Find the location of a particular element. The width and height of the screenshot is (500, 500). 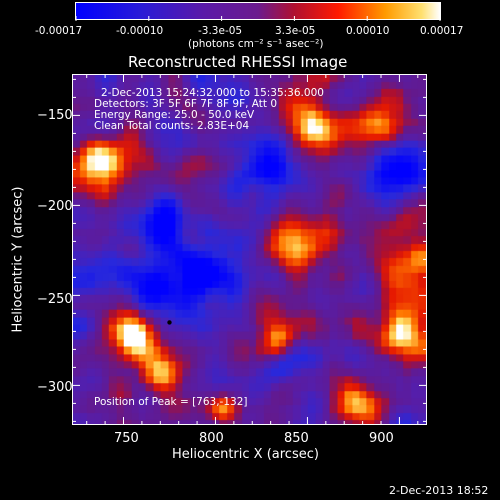

colorbar-tick-label: -0.00010 is located at coordinates (140, 31).